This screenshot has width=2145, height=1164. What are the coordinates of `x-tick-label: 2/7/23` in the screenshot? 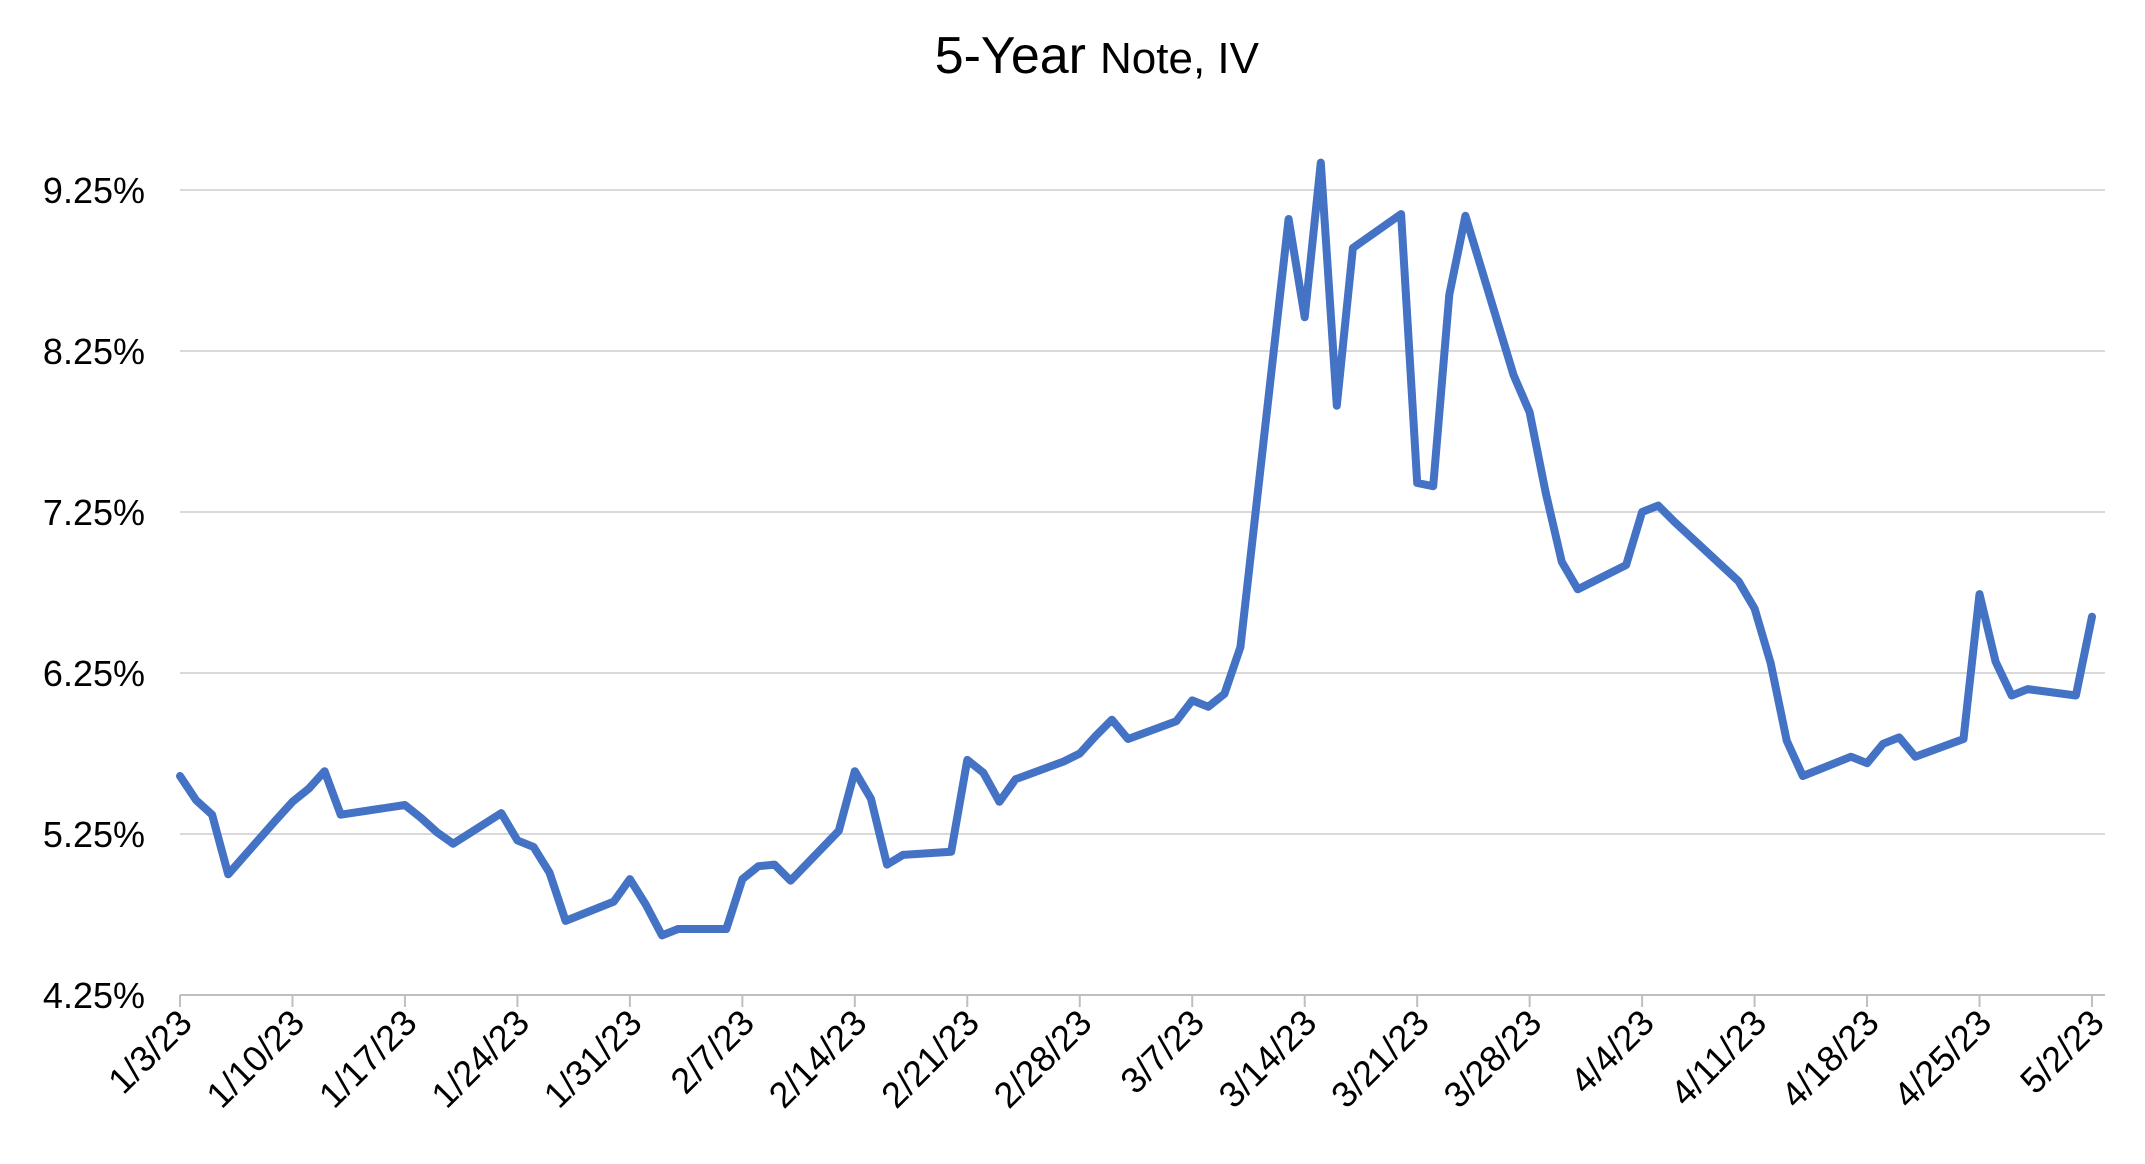 It's located at (712, 1052).